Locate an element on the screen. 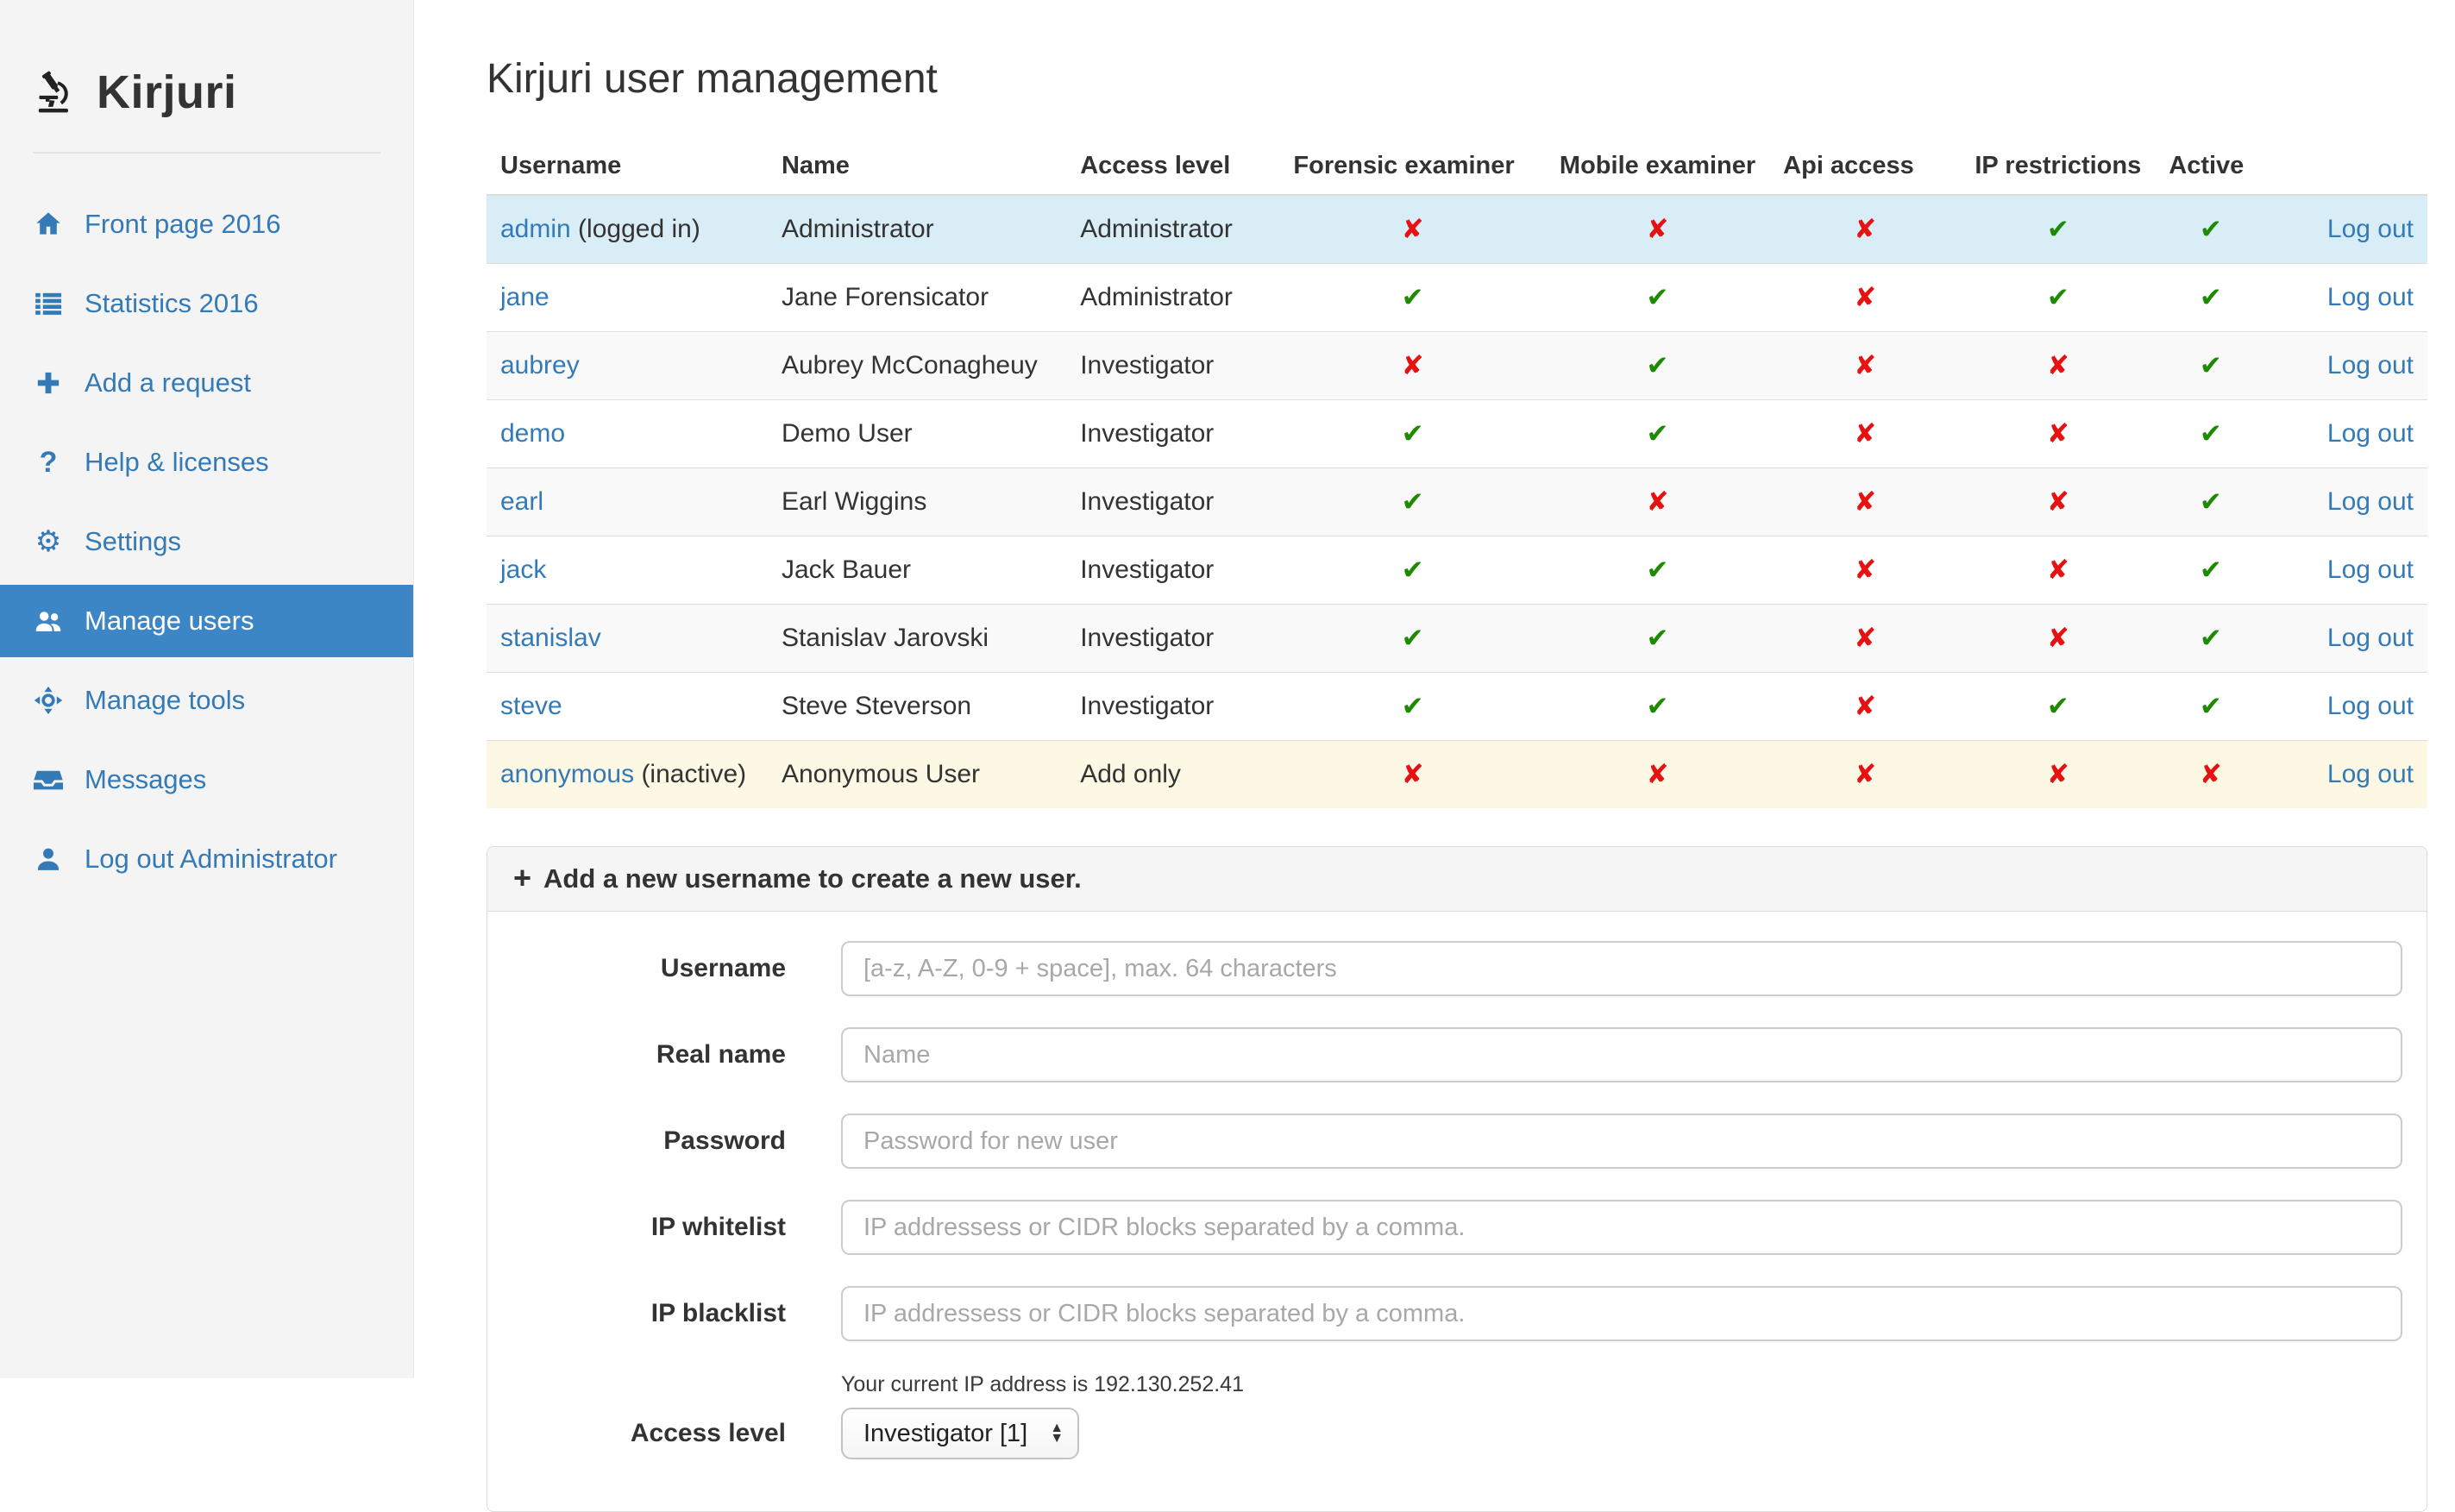  sidebar-item-log-out-administrator: Log out Administrator is located at coordinates (206, 859).